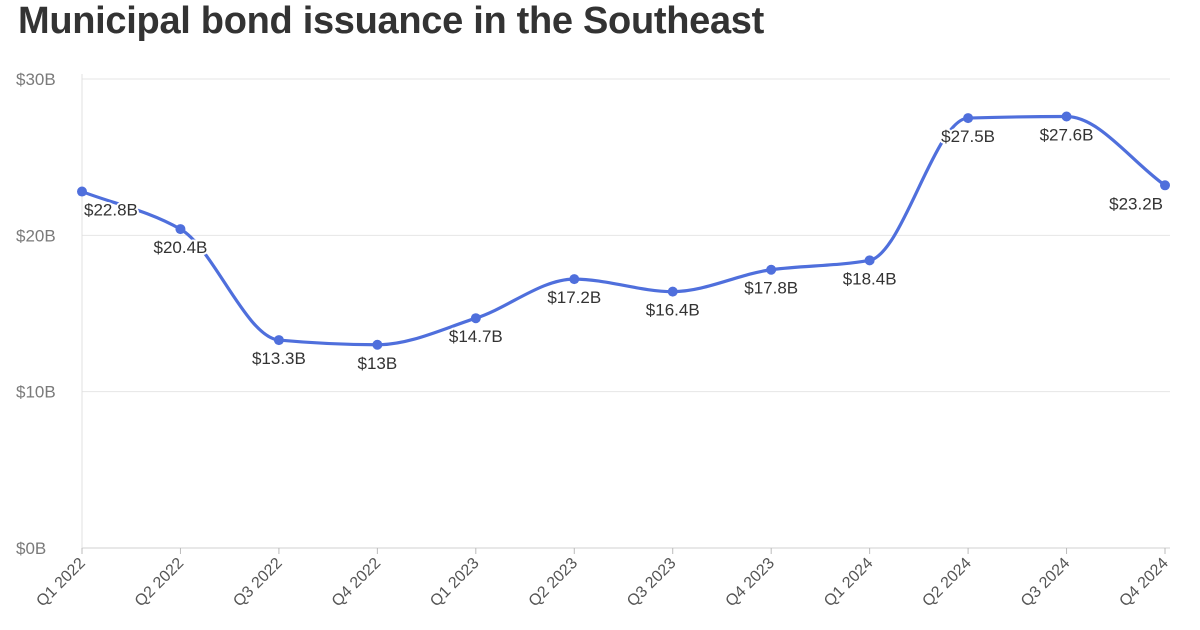 Image resolution: width=1200 pixels, height=630 pixels. I want to click on x-tick-label: Q3 2023, so click(651, 582).